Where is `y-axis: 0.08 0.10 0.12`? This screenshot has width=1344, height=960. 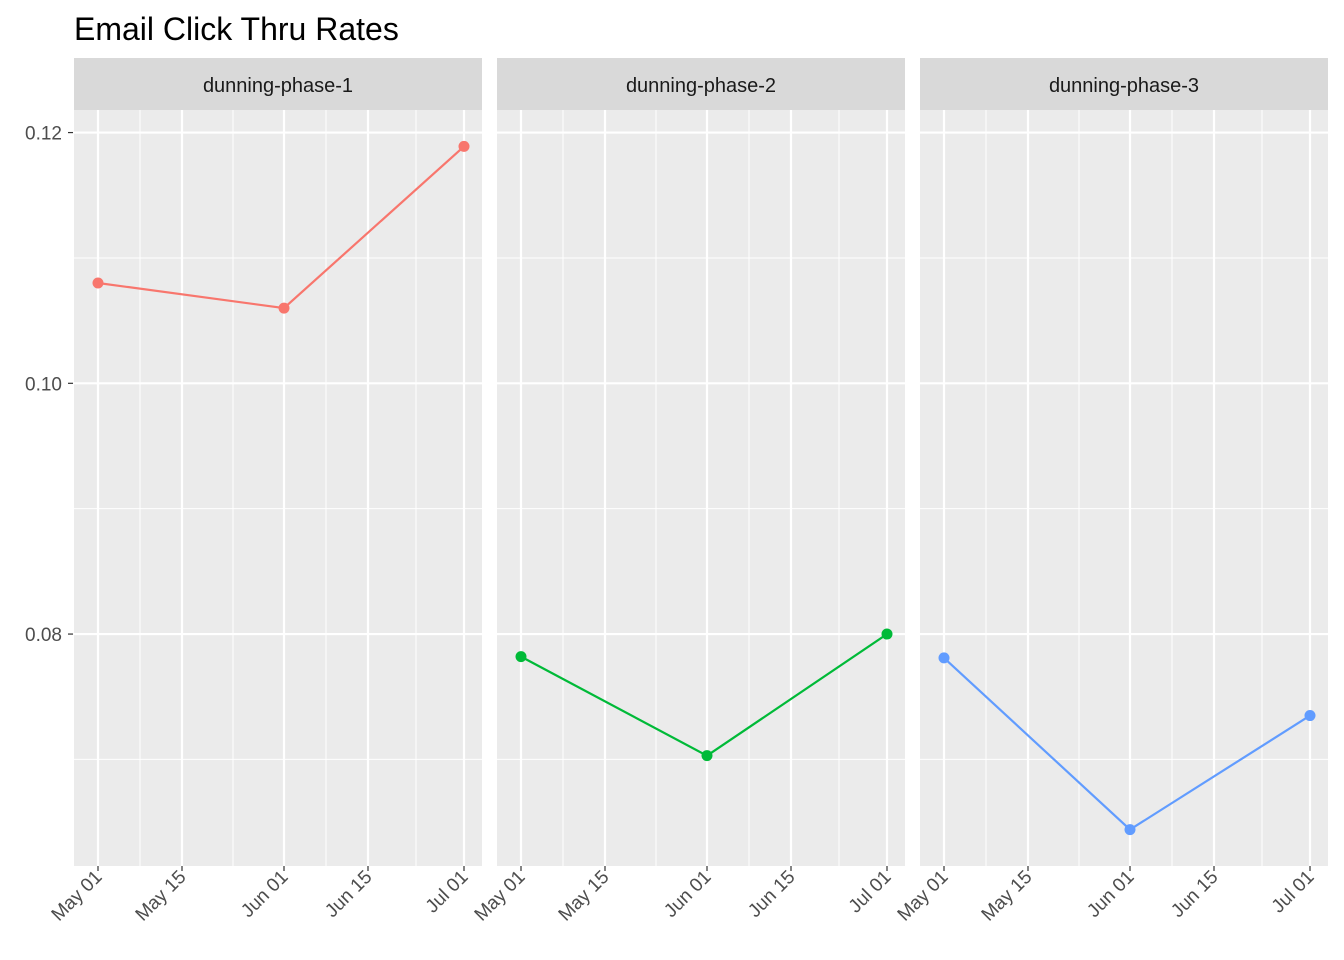
y-axis: 0.08 0.10 0.12 is located at coordinates (49, 385).